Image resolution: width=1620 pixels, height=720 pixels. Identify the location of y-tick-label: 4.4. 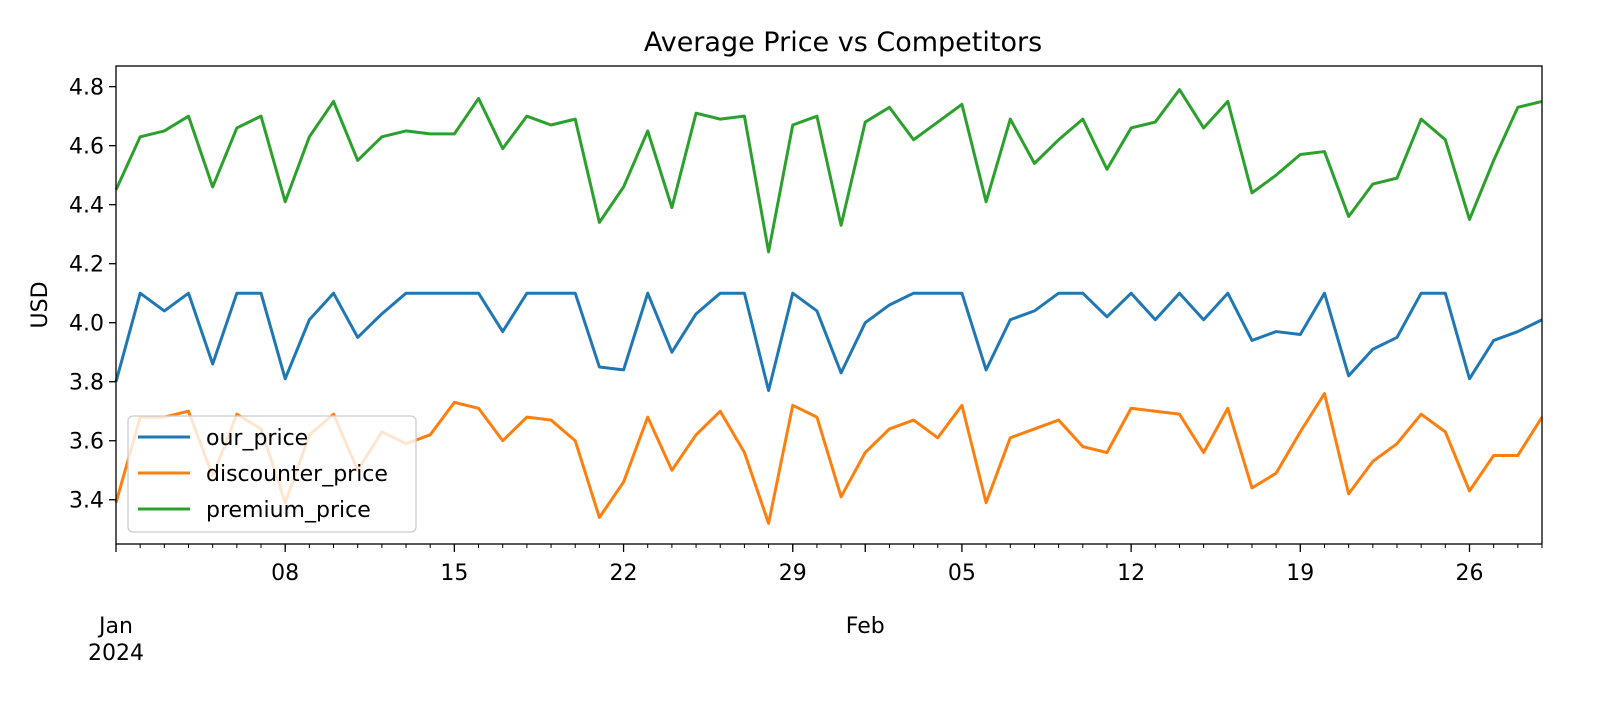
(86, 206).